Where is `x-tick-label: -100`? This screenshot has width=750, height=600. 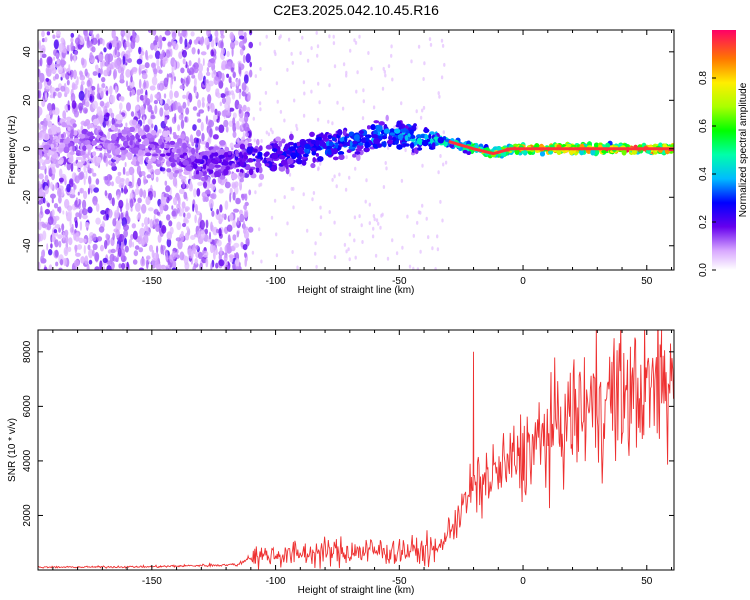
x-tick-label: -100 is located at coordinates (276, 581).